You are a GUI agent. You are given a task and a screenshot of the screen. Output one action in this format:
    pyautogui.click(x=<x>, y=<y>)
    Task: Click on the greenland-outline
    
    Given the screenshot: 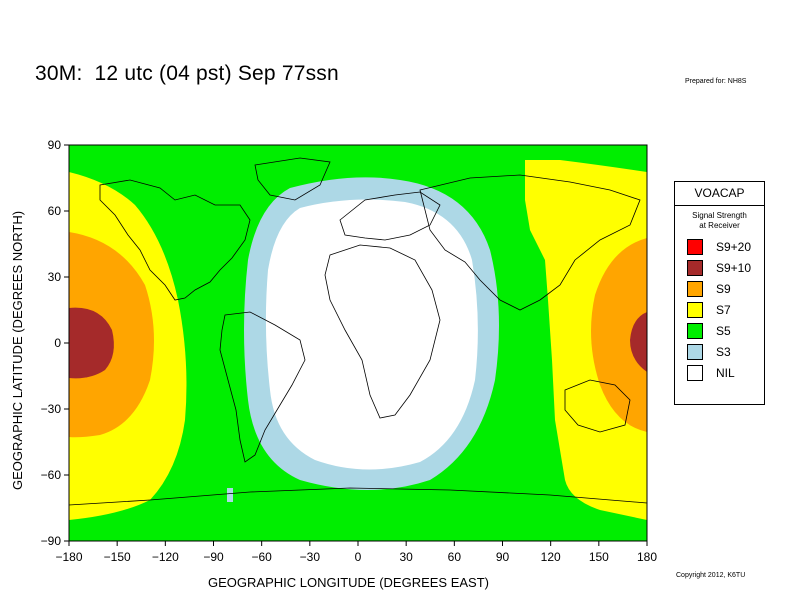 What is the action you would take?
    pyautogui.click(x=292, y=179)
    